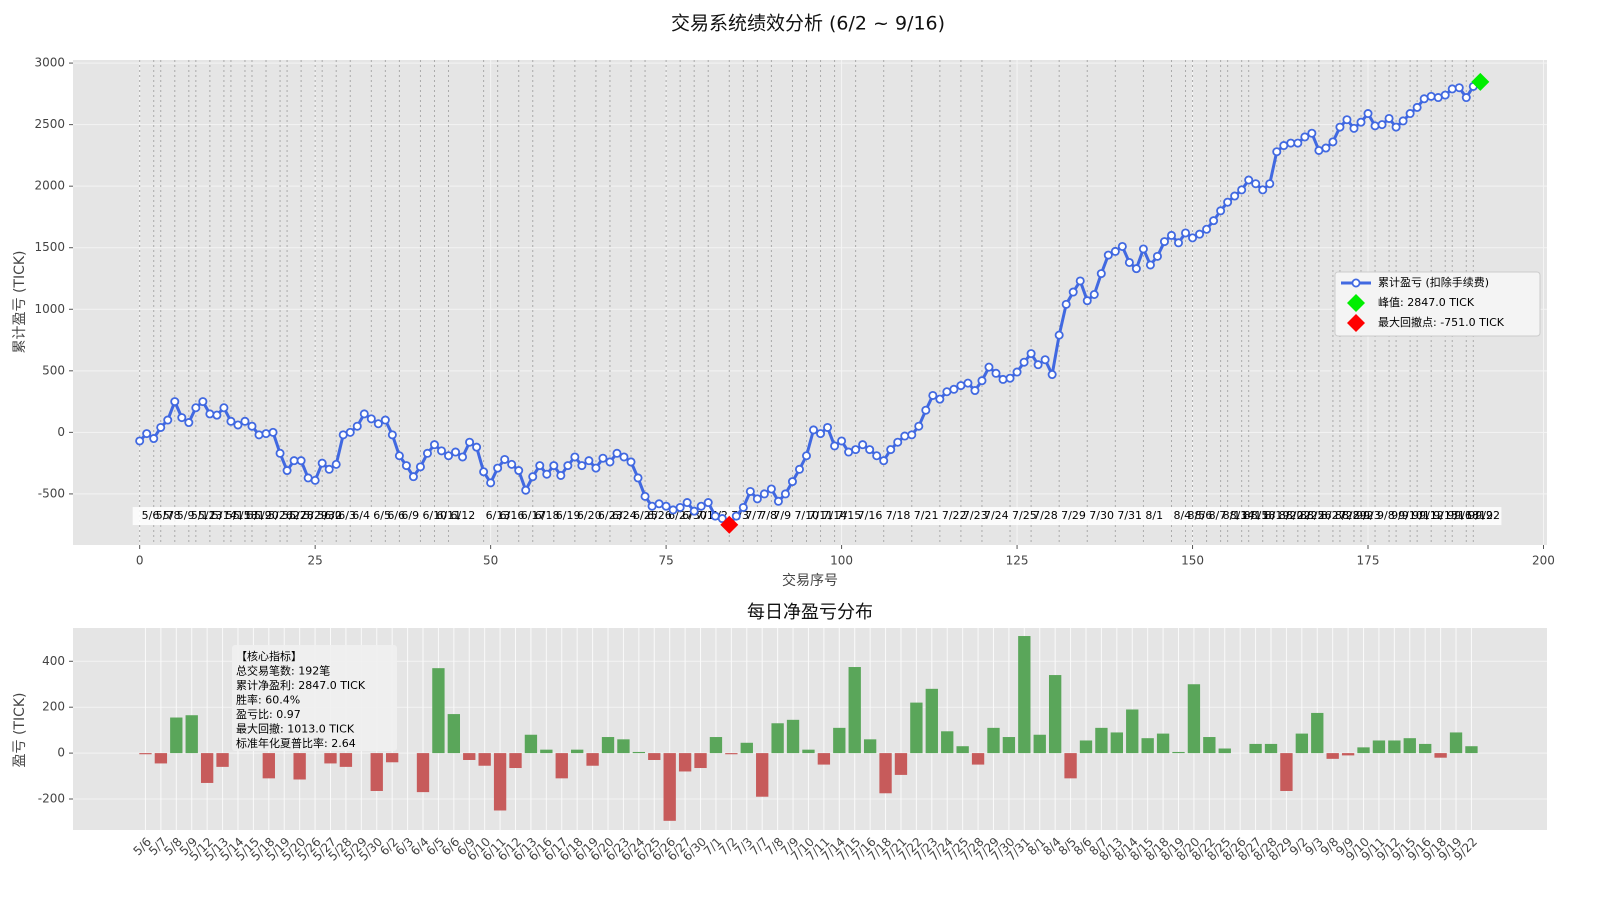  I want to click on date-tag: 9/2, so click(1365, 515).